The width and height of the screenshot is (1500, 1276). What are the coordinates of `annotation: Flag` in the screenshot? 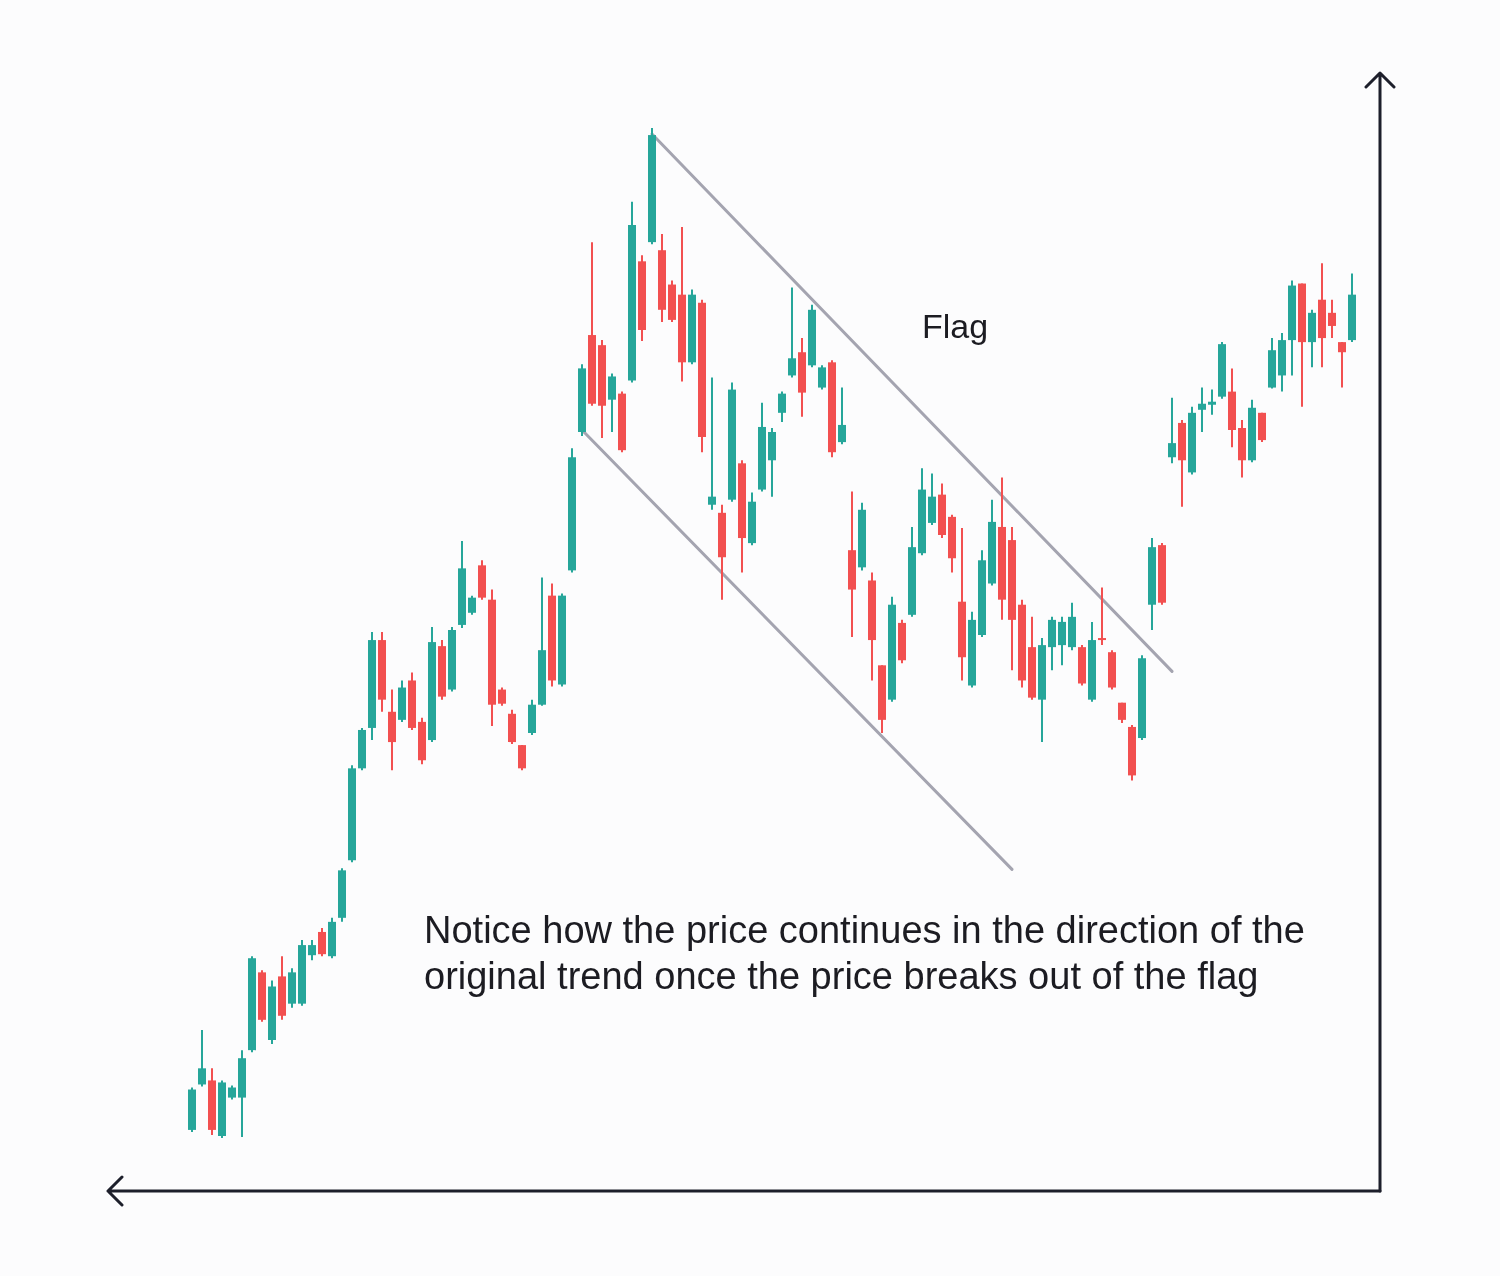 It's located at (956, 326).